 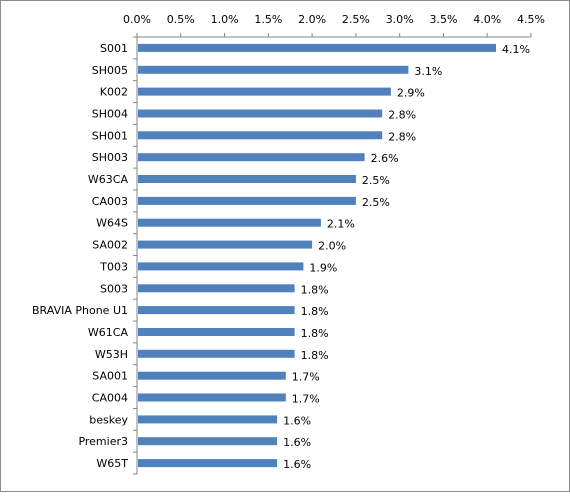 I want to click on data-label: 1.9%, so click(x=323, y=267).